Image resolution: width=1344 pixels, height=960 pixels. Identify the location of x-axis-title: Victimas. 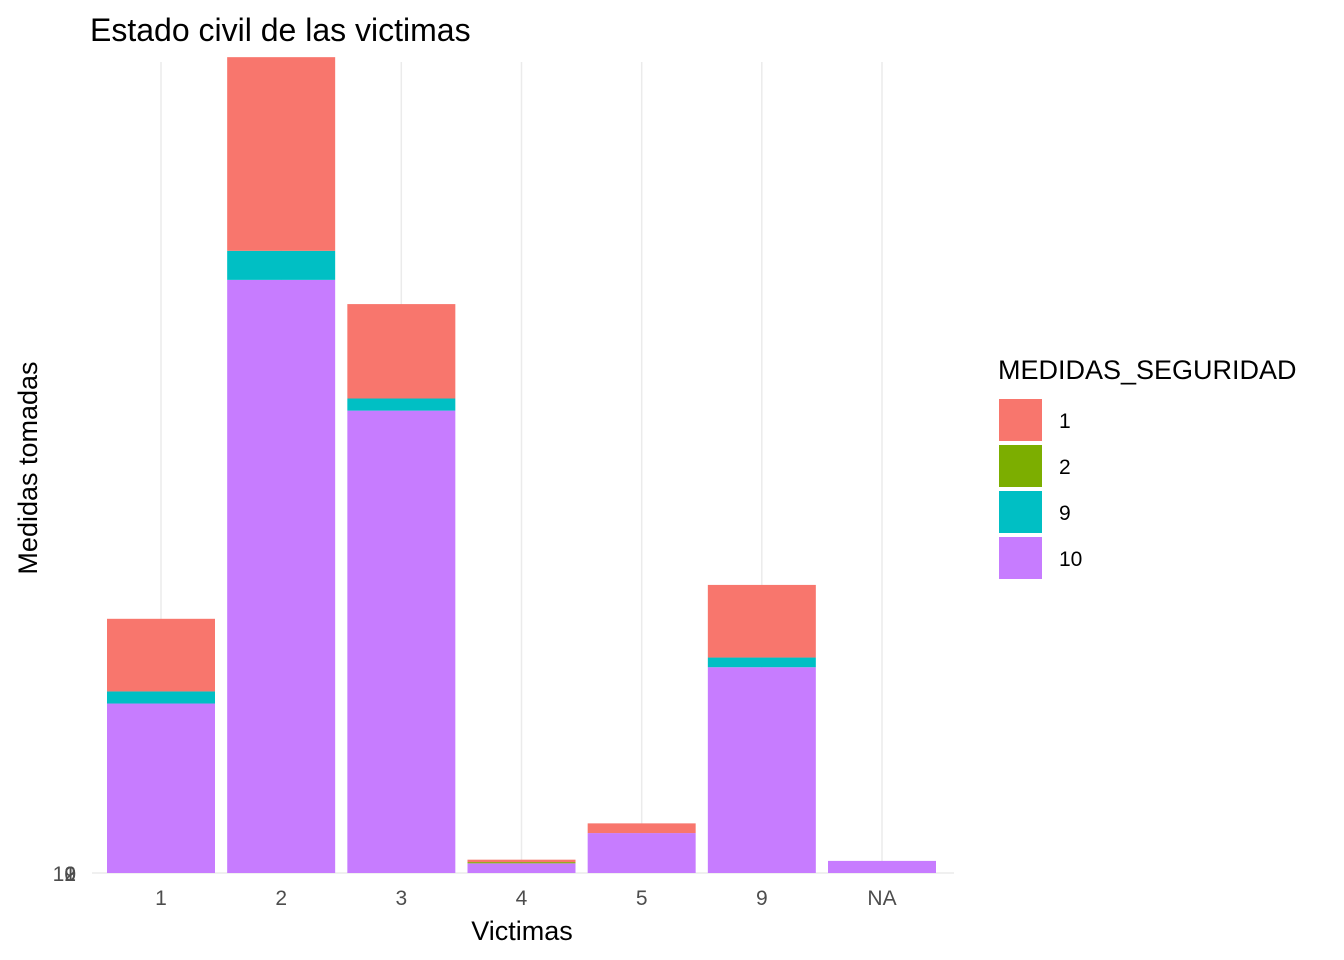
(522, 931).